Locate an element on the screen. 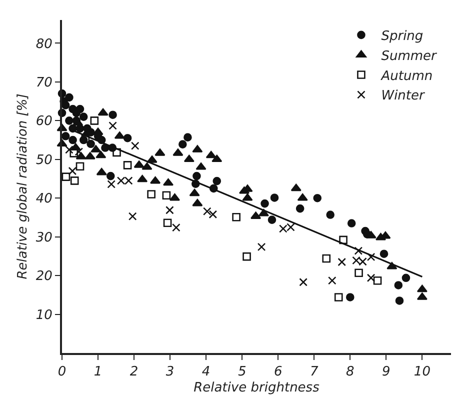  x-tick-label: 2 is located at coordinates (134, 372).